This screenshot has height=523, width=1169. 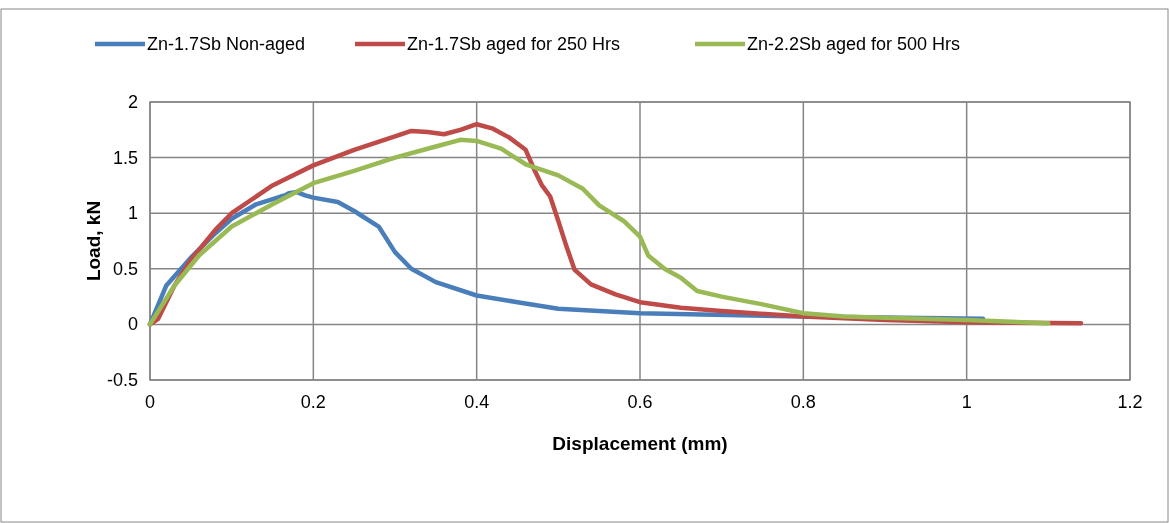 I want to click on y-axis-title: Load, kN, so click(x=93, y=241).